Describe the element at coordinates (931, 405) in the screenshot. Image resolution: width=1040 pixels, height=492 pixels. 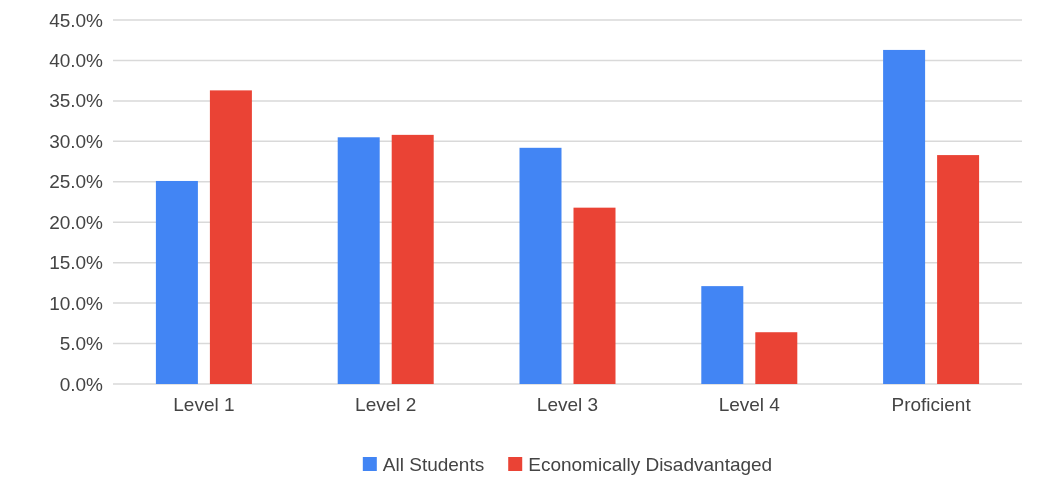
I see `x-tick-label: Proficient` at that location.